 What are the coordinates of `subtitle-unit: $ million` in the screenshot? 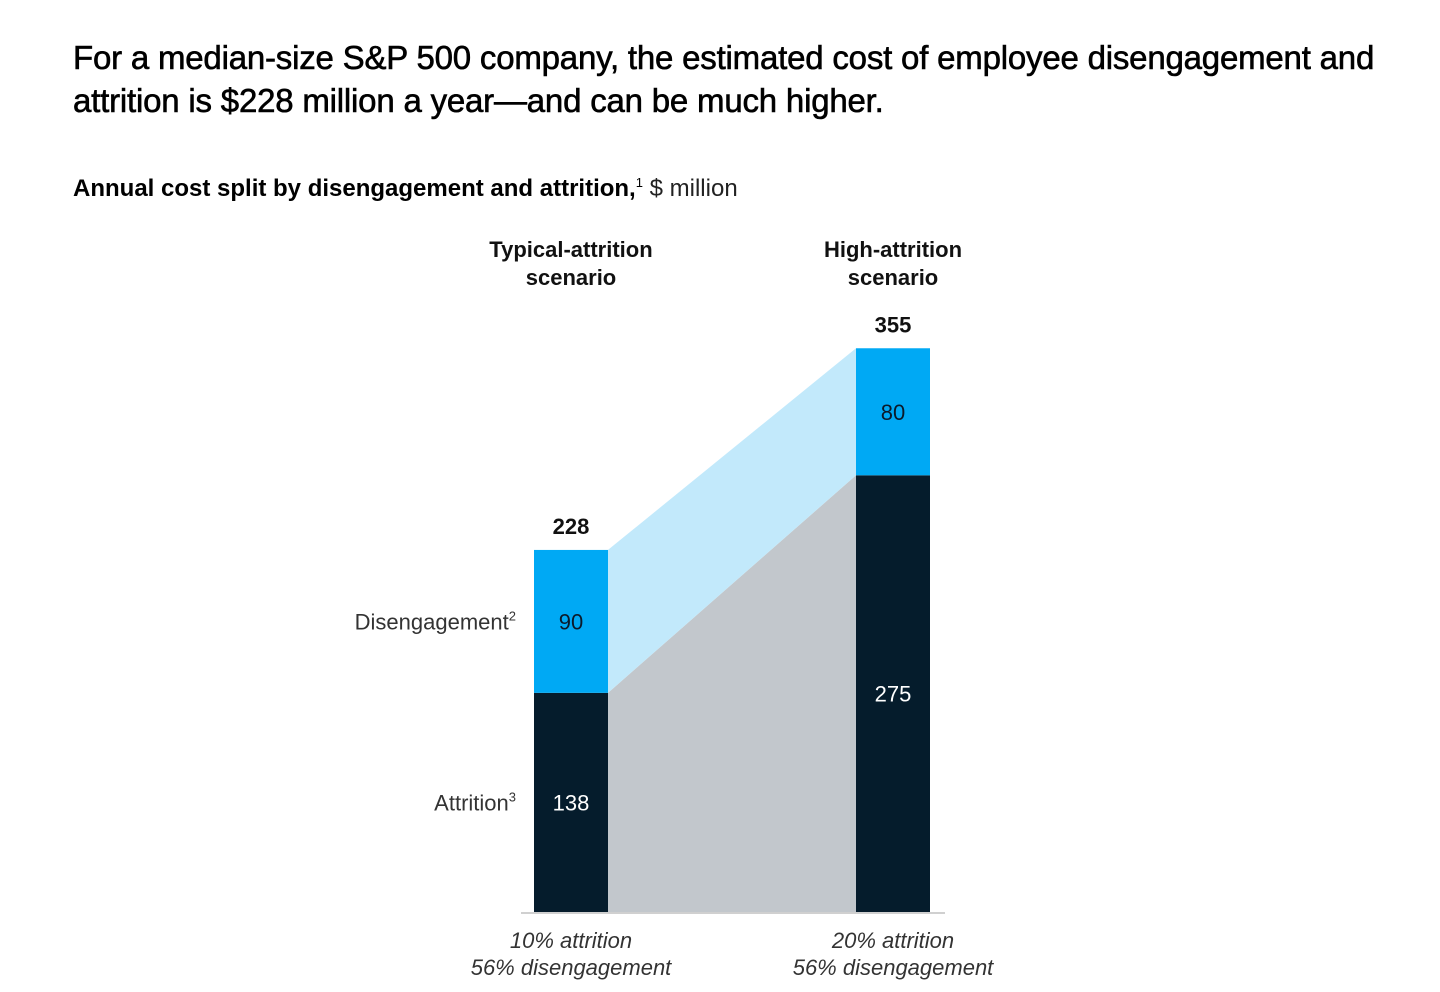 It's located at (690, 188).